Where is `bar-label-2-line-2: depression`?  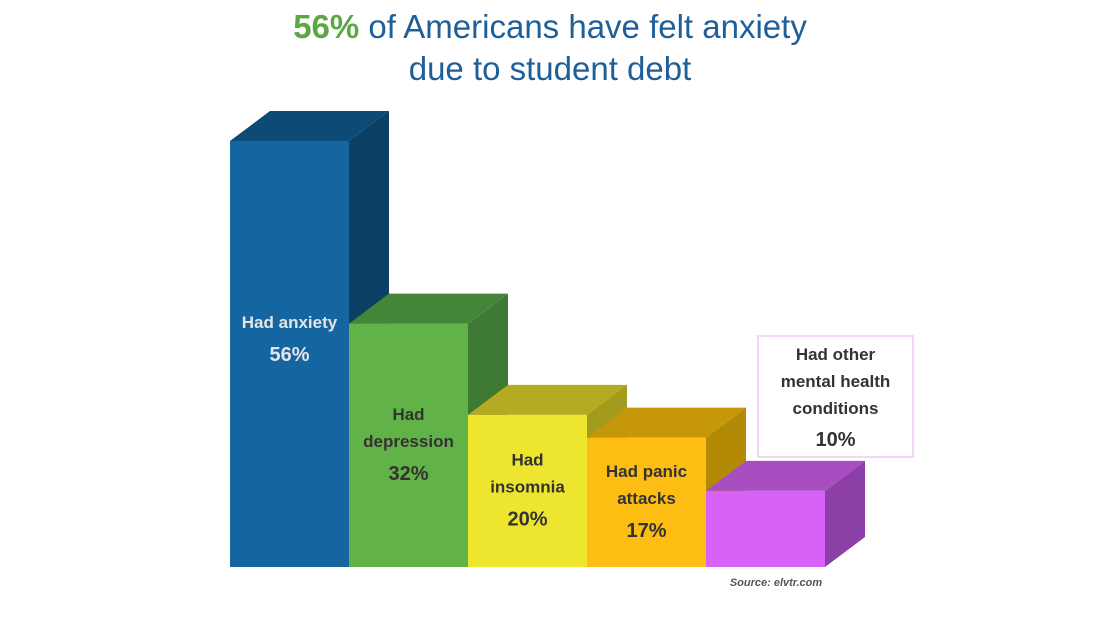 bar-label-2-line-2: depression is located at coordinates (408, 441).